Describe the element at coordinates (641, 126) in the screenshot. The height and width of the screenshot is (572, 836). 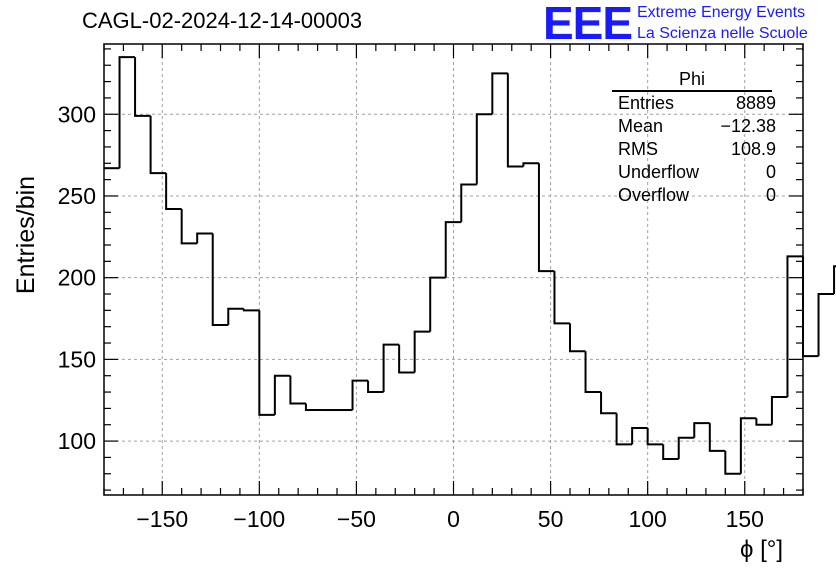
I see `stats-label: Mean` at that location.